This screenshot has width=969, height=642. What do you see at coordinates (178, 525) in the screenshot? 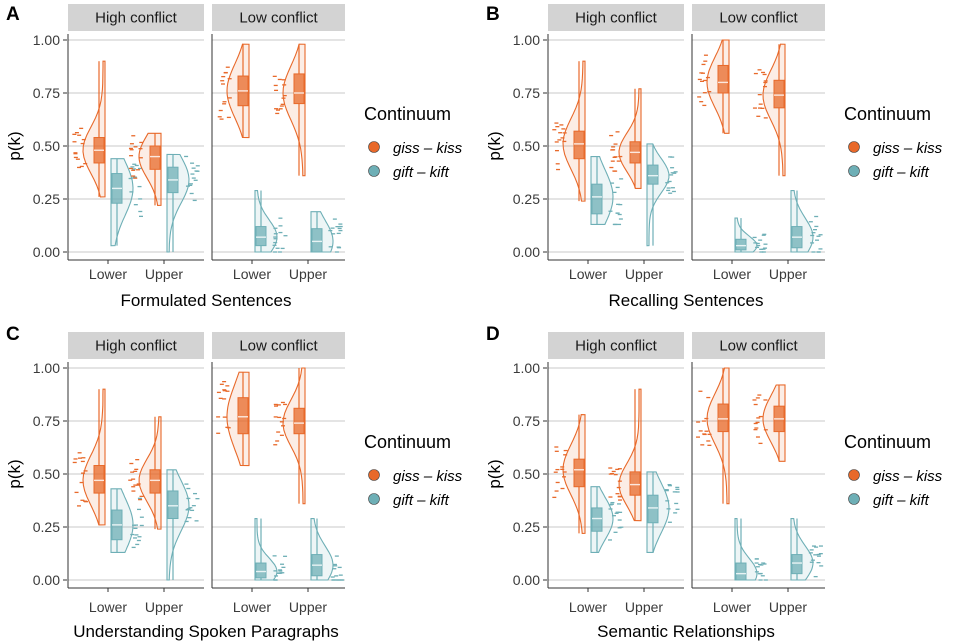
I see `violin-gift-kift` at bounding box center [178, 525].